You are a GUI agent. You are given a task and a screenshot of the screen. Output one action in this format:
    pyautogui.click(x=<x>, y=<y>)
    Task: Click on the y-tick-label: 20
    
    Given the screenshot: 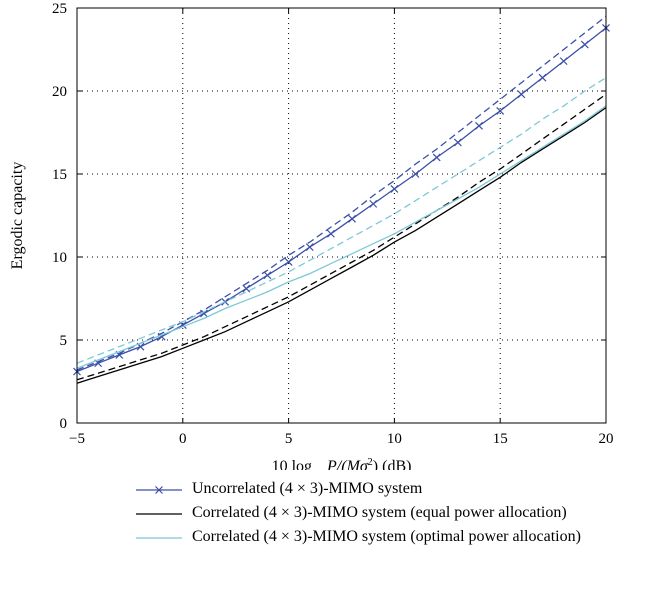 What is the action you would take?
    pyautogui.click(x=59, y=92)
    